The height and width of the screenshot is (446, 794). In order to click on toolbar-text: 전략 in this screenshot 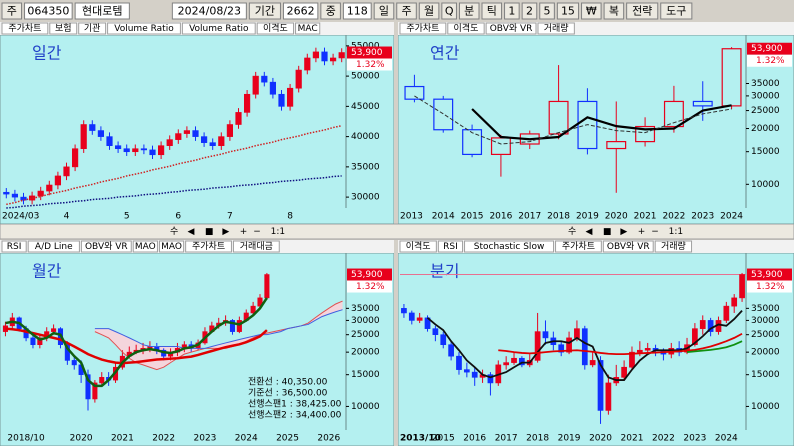, I will do `click(642, 11)`.